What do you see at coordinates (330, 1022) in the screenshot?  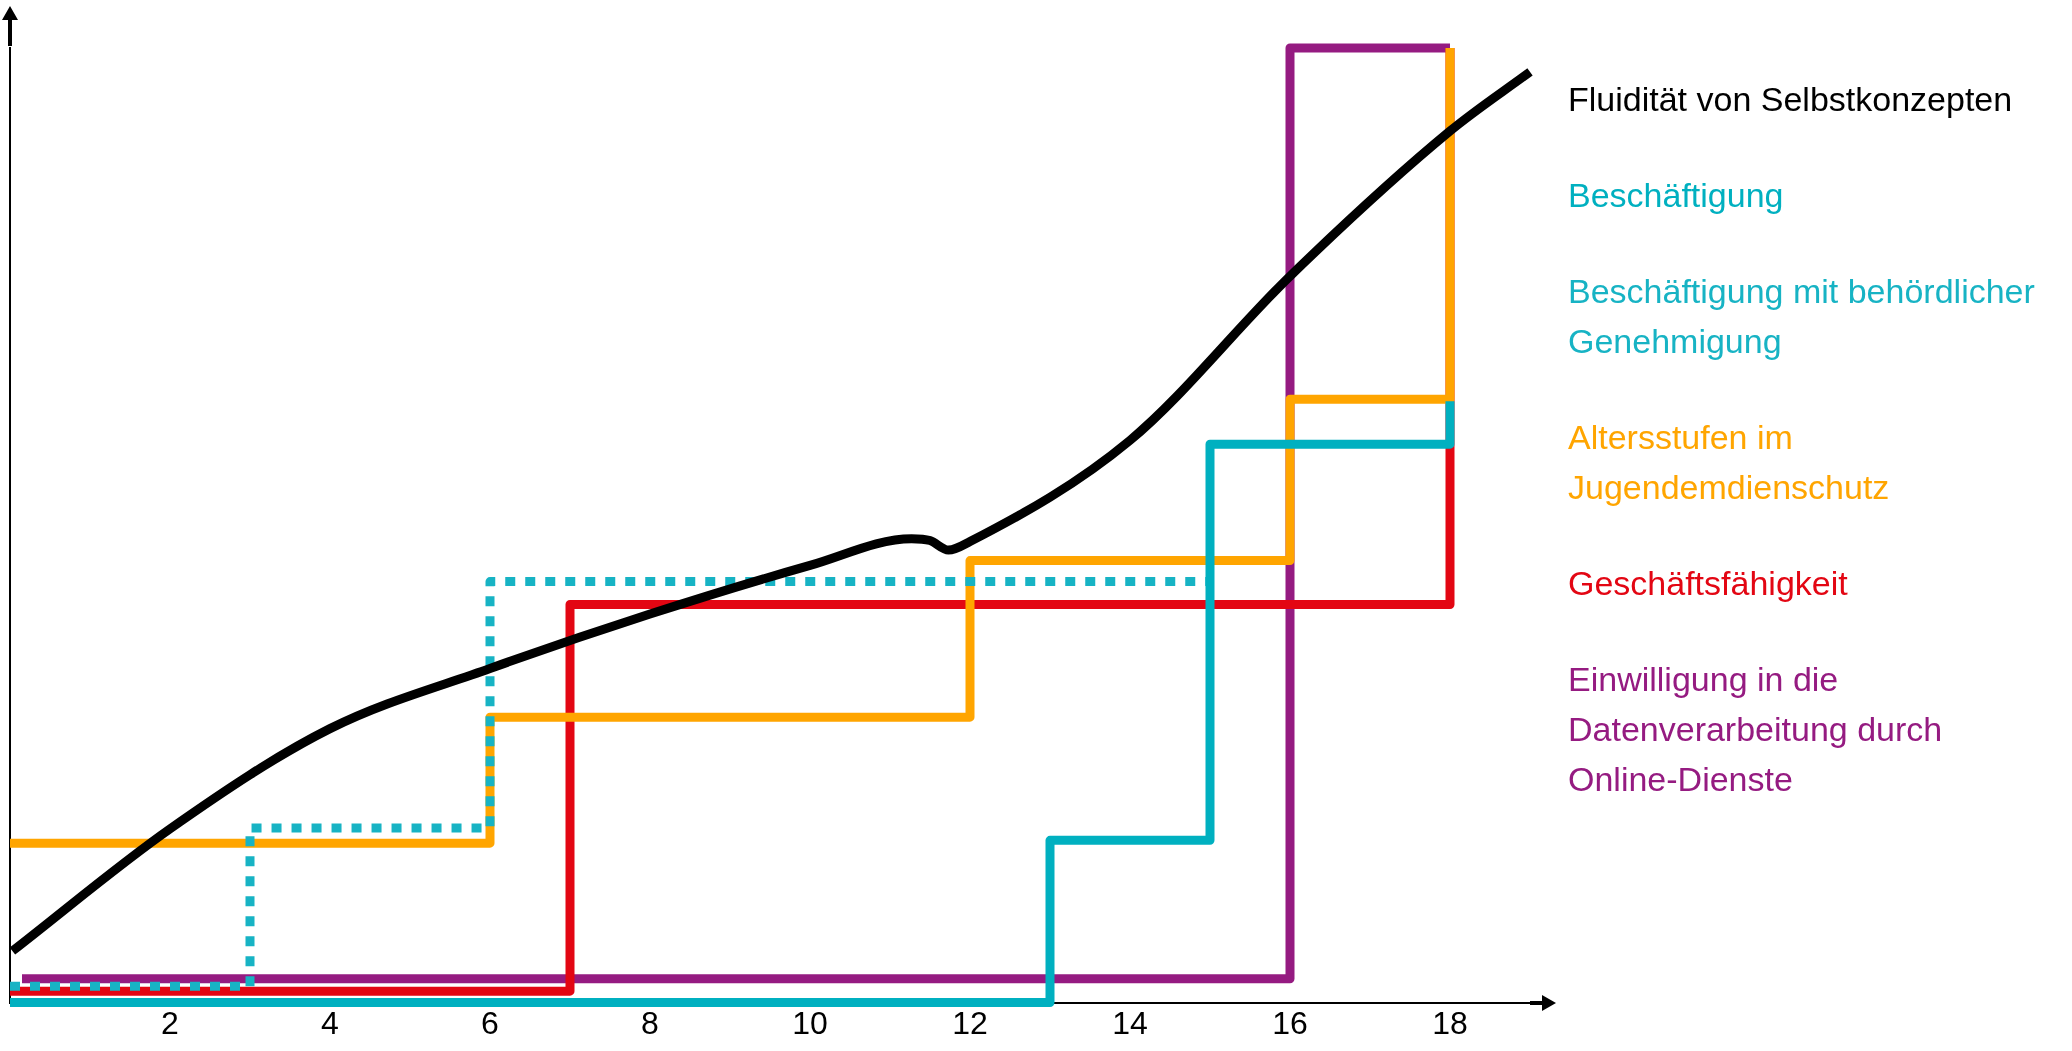 I see `x-tick-label: 4` at bounding box center [330, 1022].